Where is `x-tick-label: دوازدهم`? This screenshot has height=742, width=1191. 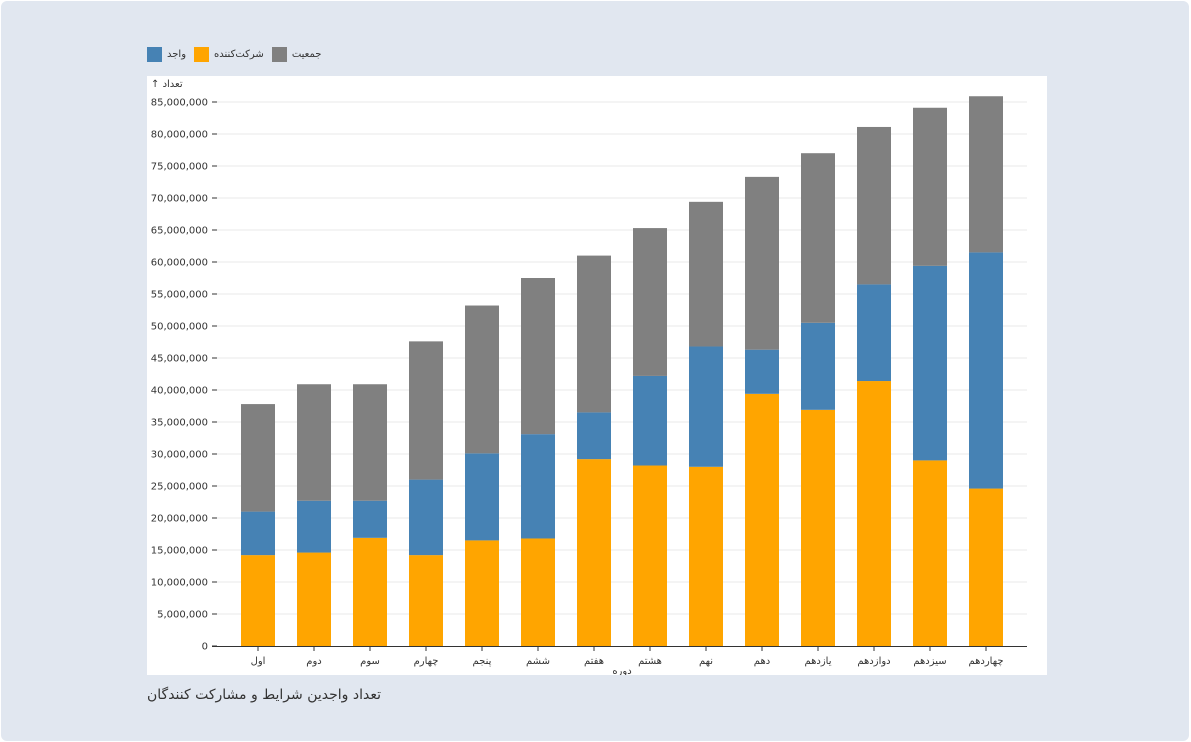
x-tick-label: دوازدهم is located at coordinates (873, 661).